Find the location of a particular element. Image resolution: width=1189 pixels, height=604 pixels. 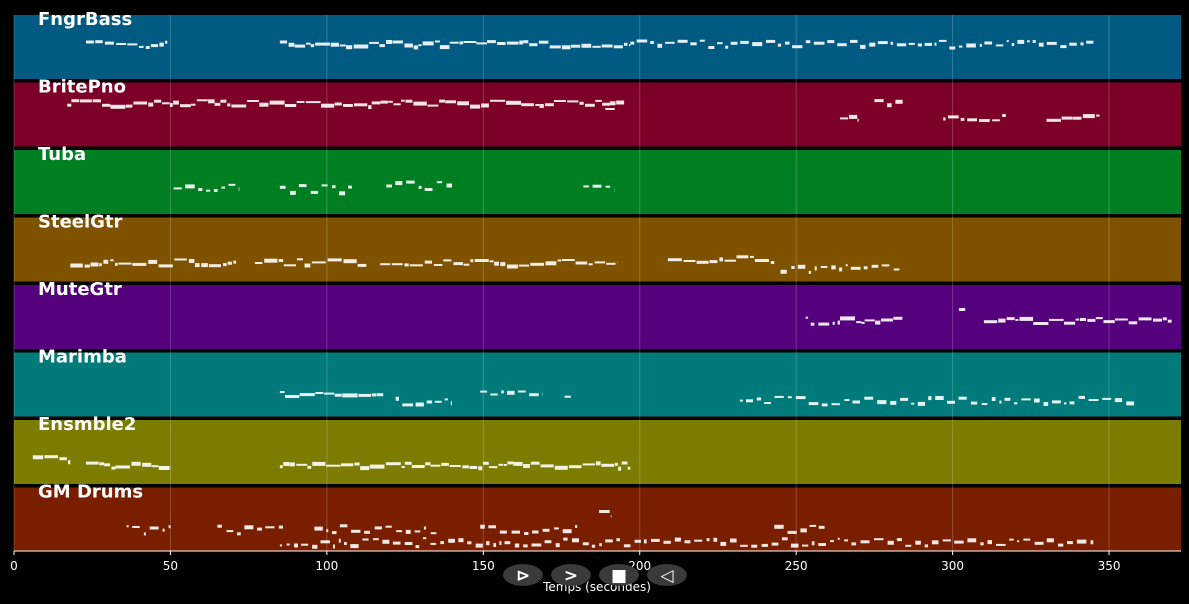

stop-bg is located at coordinates (619, 575).